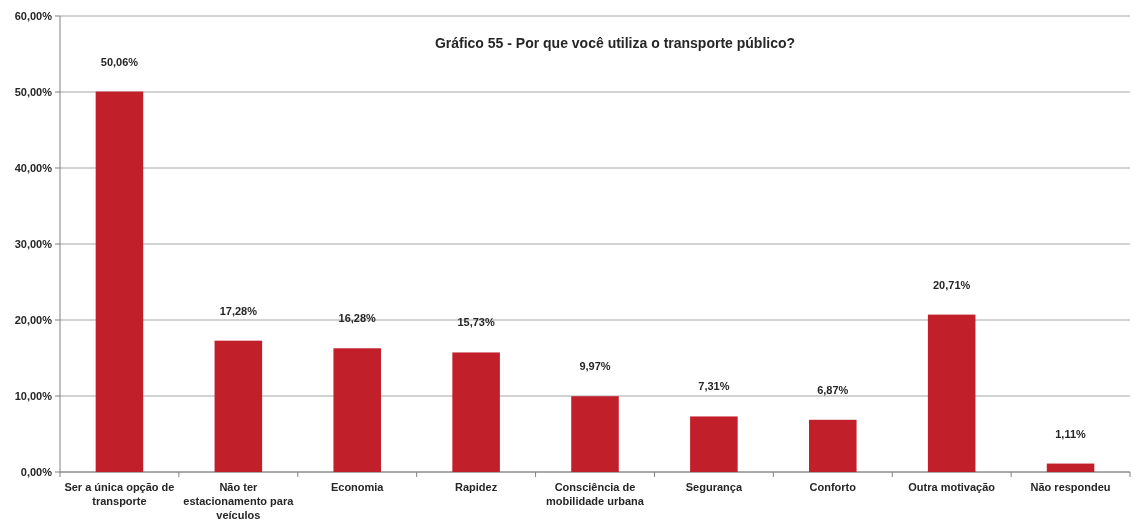  What do you see at coordinates (476, 322) in the screenshot?
I see `data-label: 15,73%` at bounding box center [476, 322].